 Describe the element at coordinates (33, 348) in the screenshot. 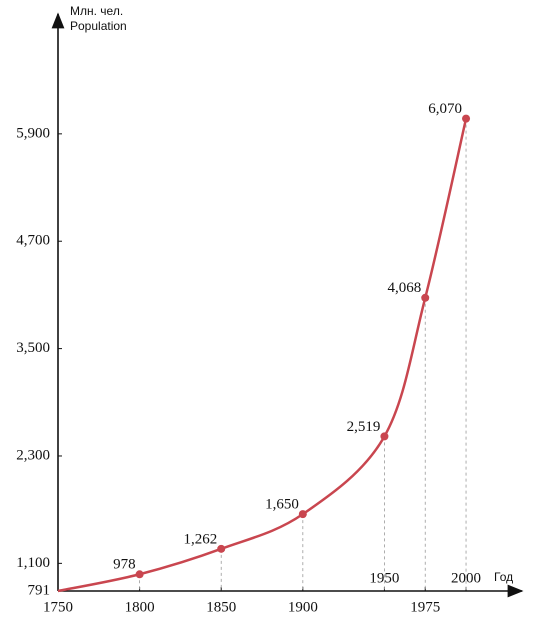

I see `y-tick-label: 3,500` at that location.